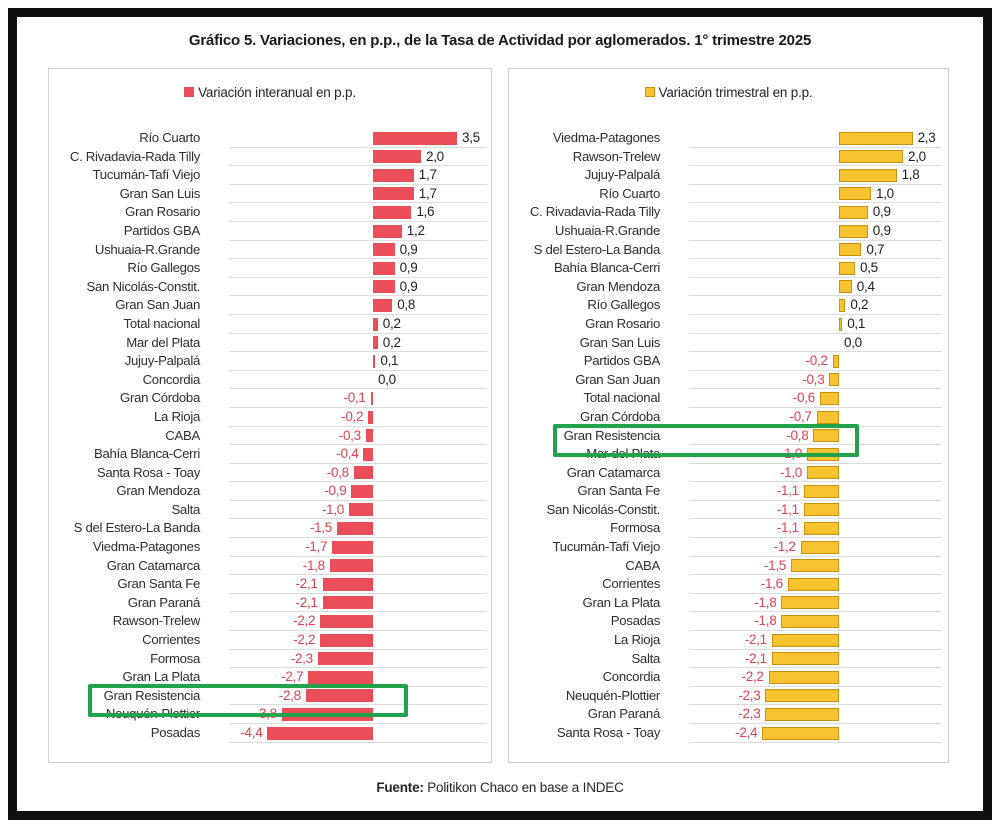 The image size is (1000, 828). I want to click on value-label: 0,2, so click(391, 323).